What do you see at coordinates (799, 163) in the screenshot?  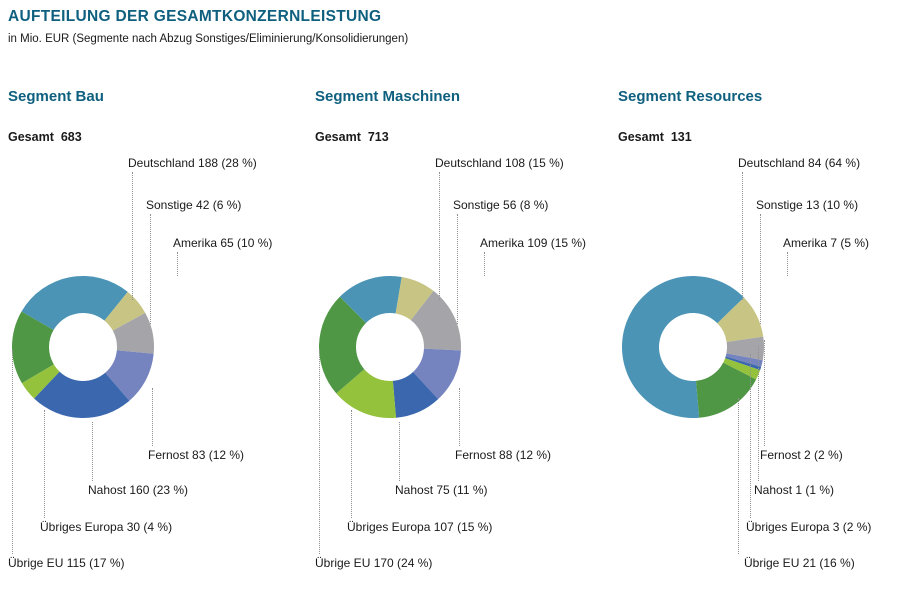 I see `segment-label-deutschland: Deutschland 84 (64 %)` at bounding box center [799, 163].